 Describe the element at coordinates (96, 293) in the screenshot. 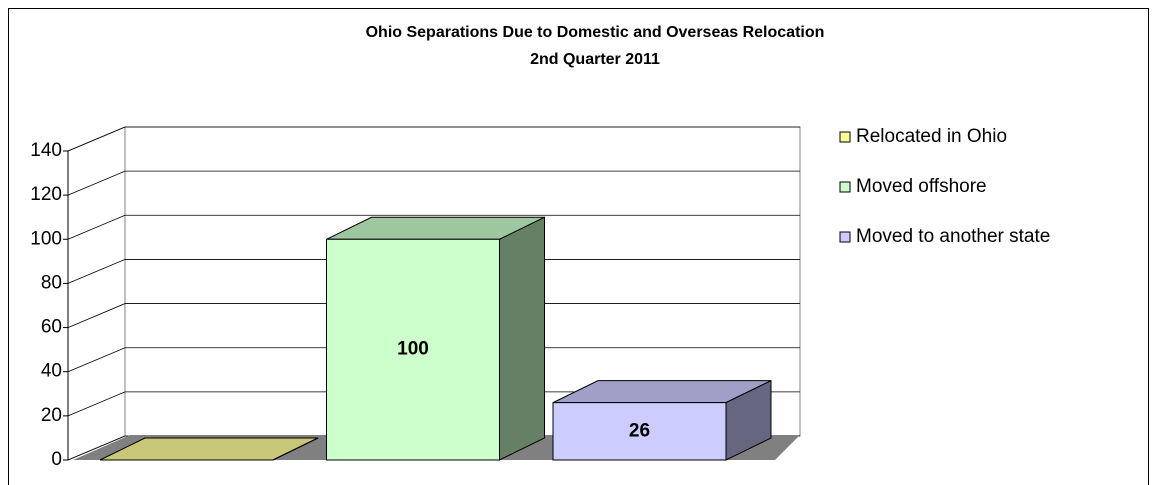

I see `side-wall` at that location.